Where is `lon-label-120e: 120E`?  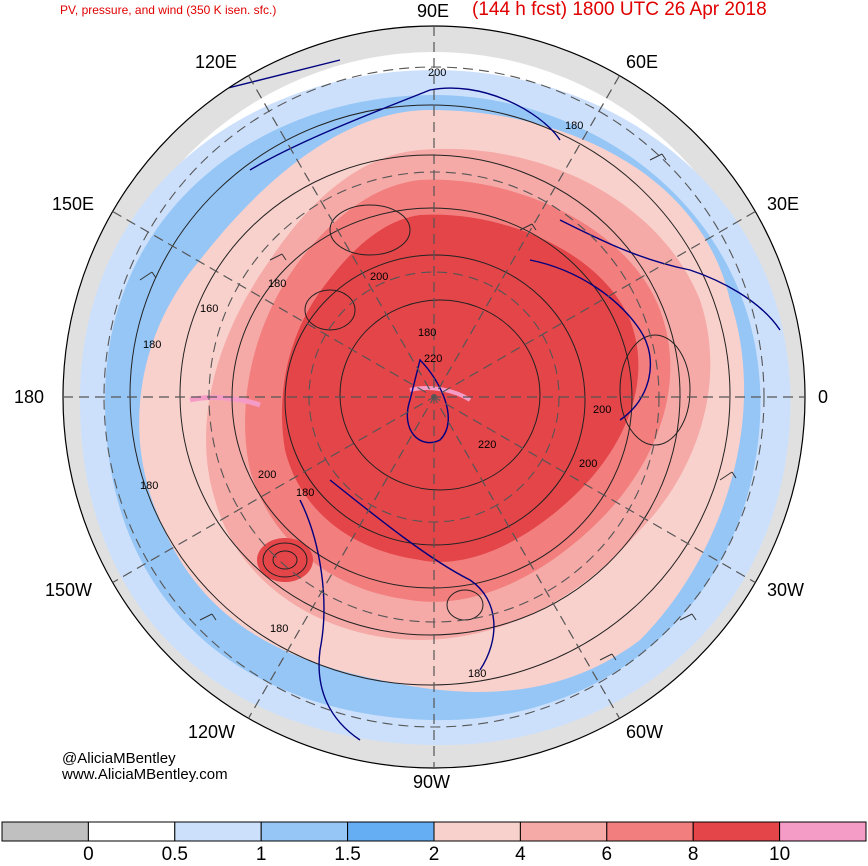
lon-label-120e: 120E is located at coordinates (216, 62).